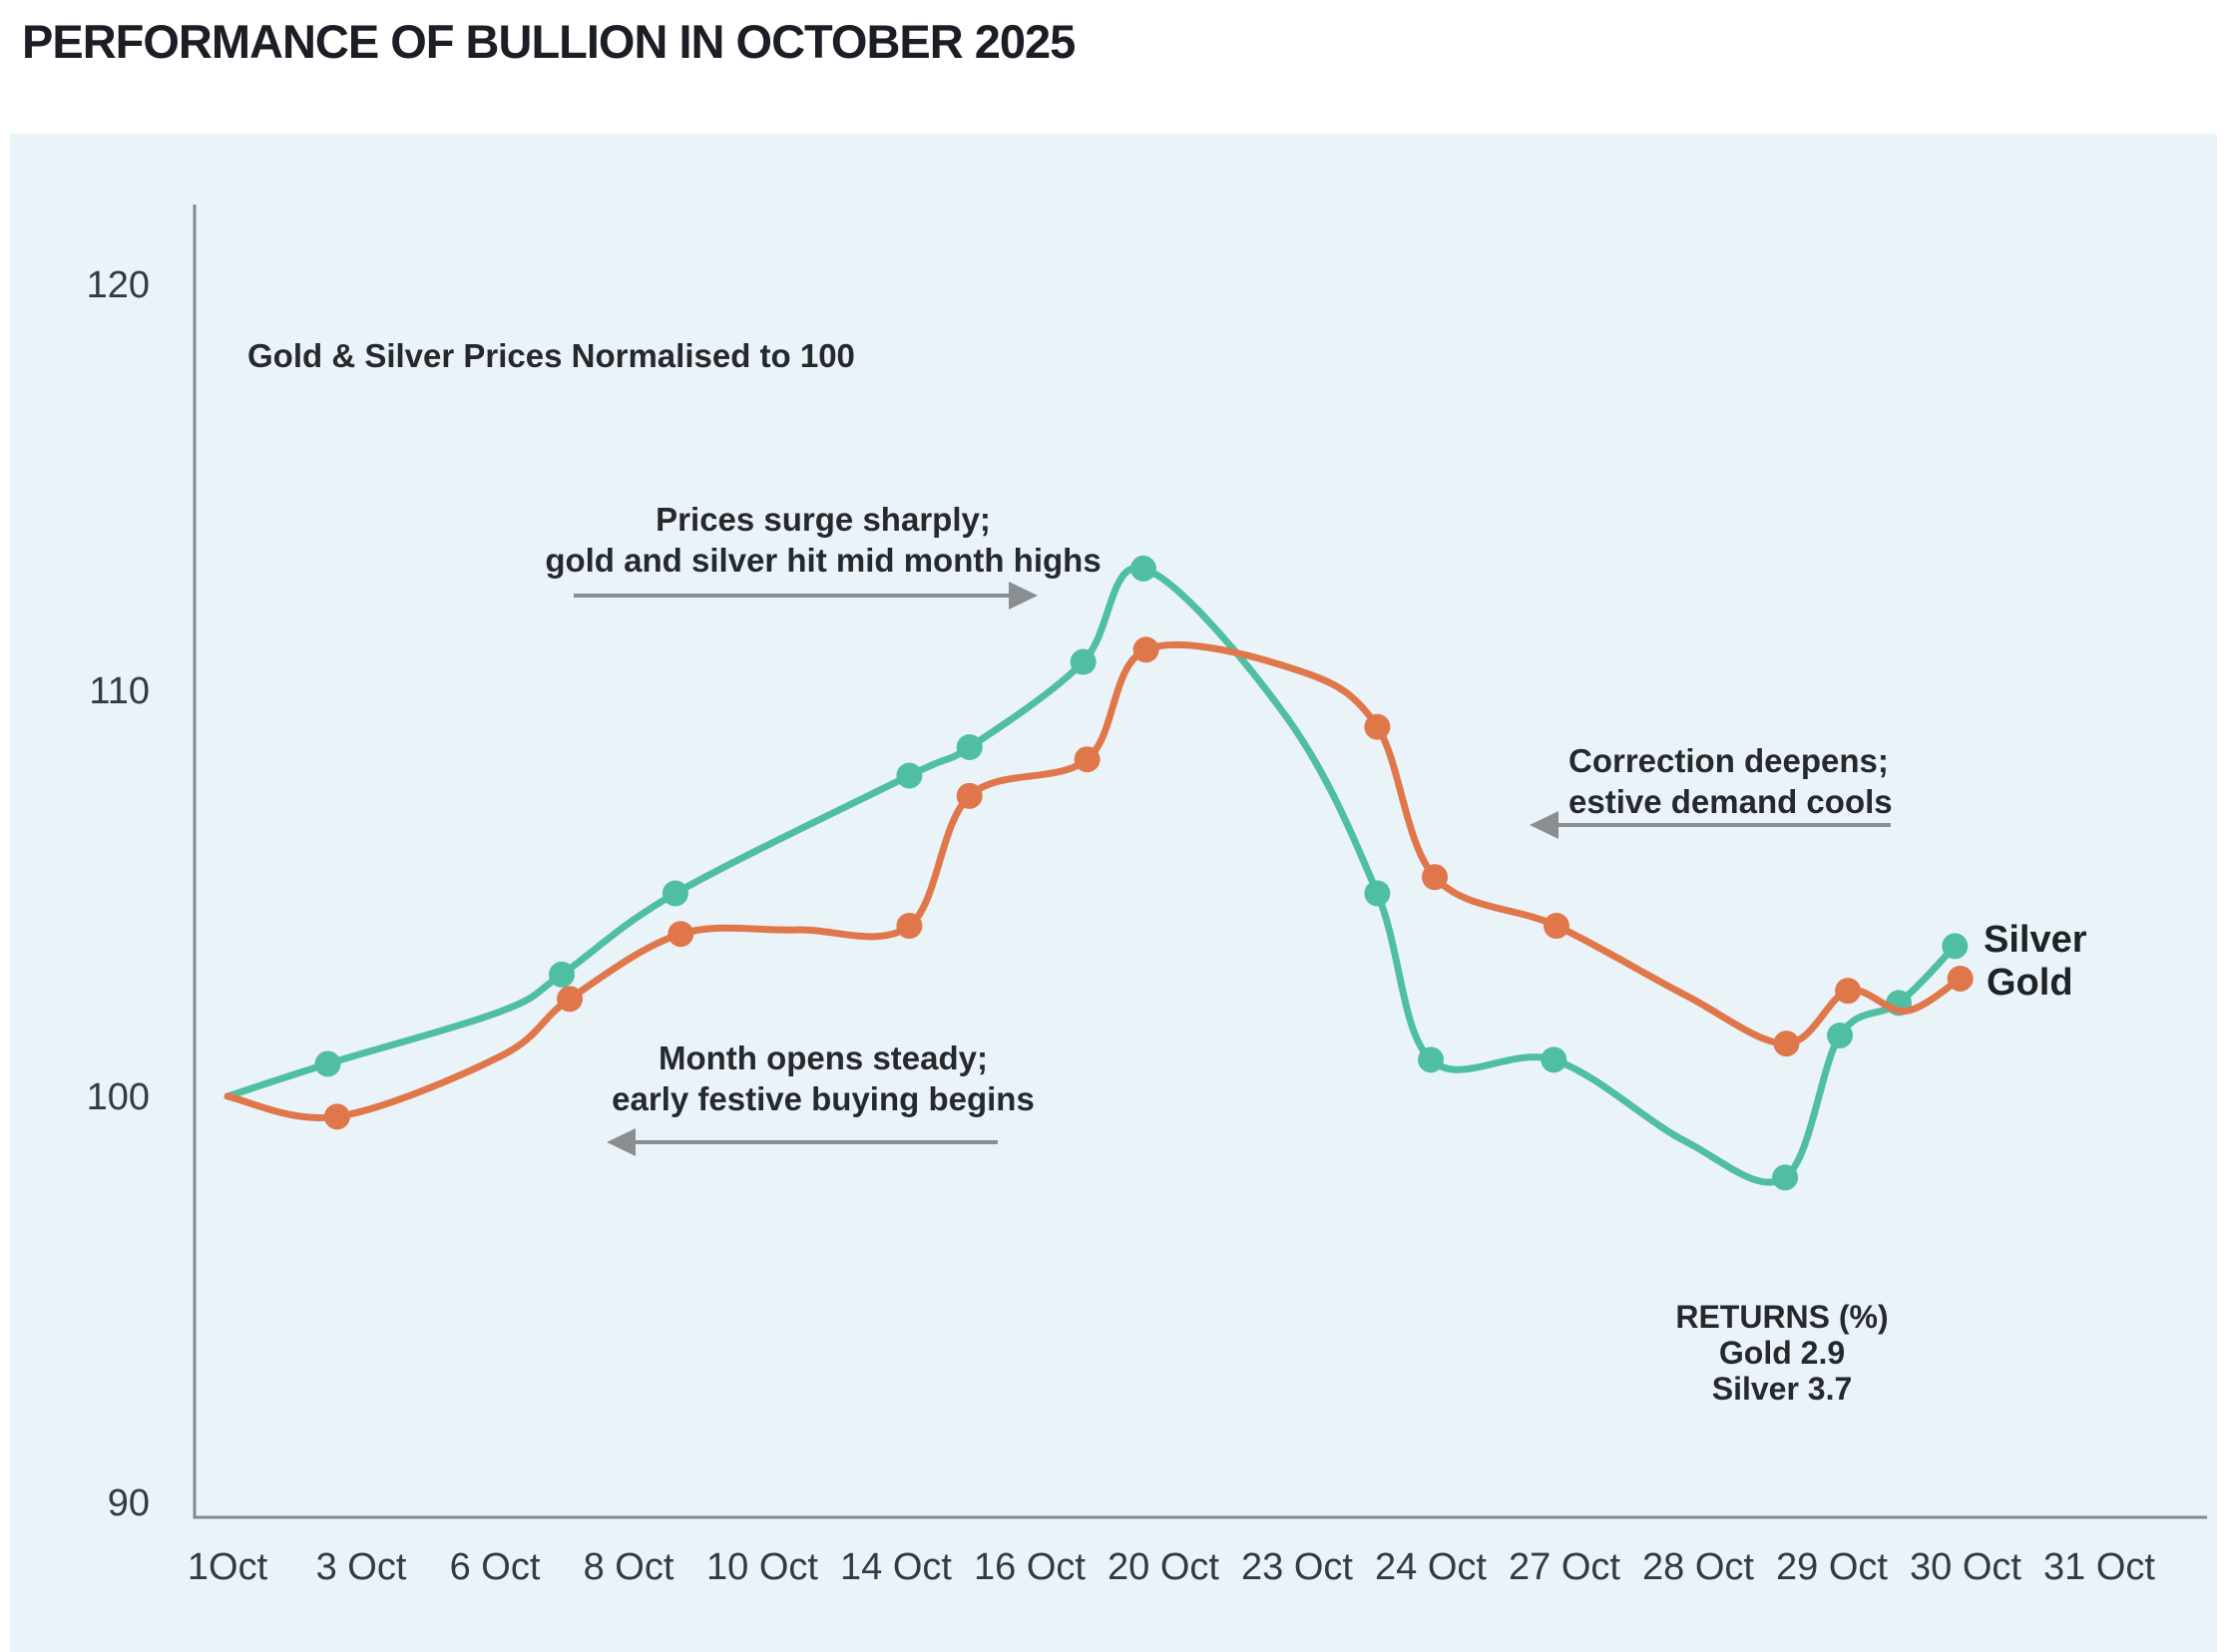 Image resolution: width=2227 pixels, height=1652 pixels. I want to click on x-tick-label: 31 Oct, so click(2099, 1567).